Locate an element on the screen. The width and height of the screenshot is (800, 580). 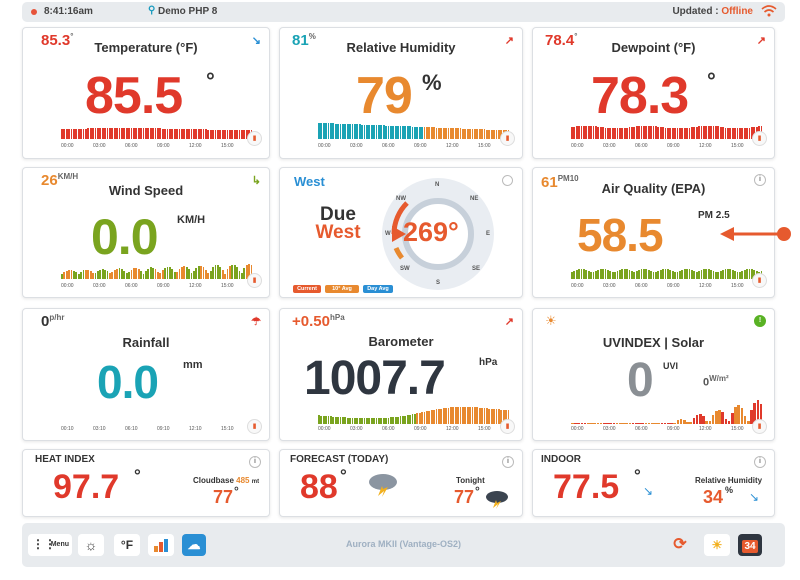
forecast-card: FORECAST (TODAY) i 88 ° Tonight 77 ° is located at coordinates (401, 483).